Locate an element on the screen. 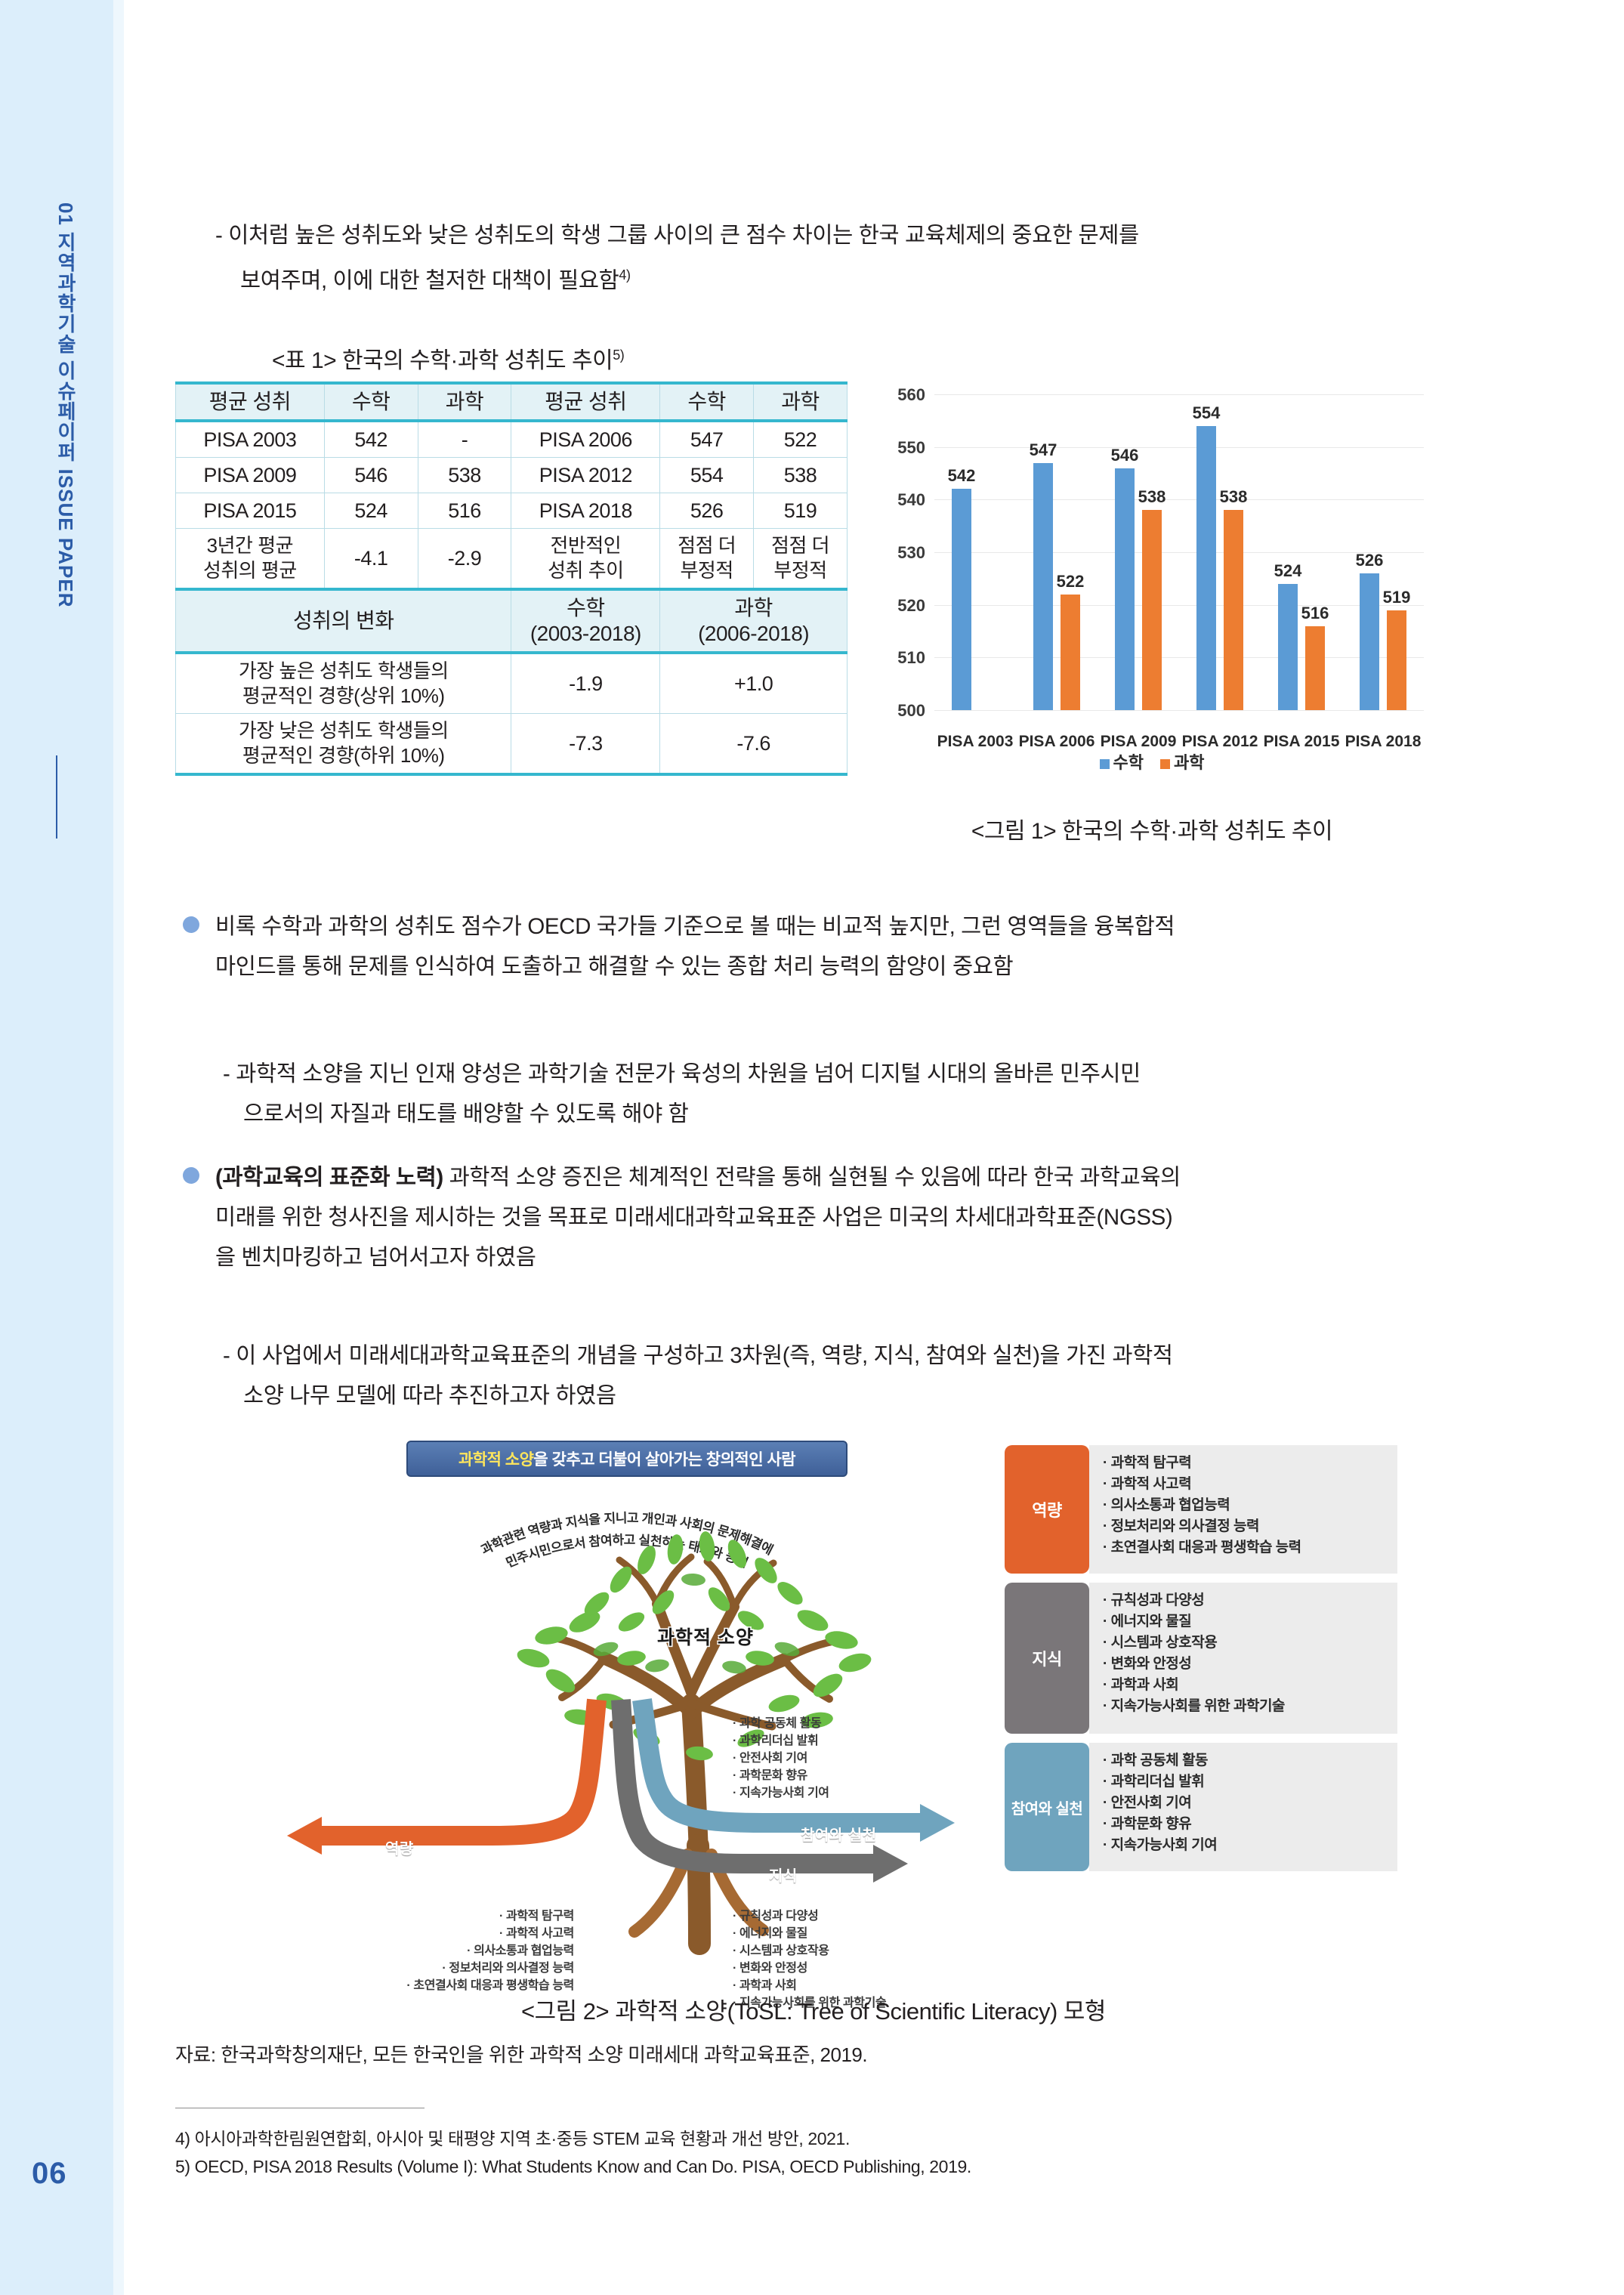  root-list-item: · 에너지와 물질 is located at coordinates (770, 1934).